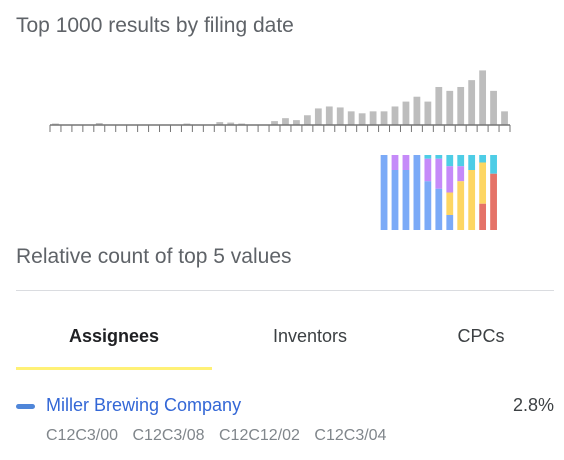 The width and height of the screenshot is (564, 460). I want to click on tab-assignees: Assignees, so click(114, 340).